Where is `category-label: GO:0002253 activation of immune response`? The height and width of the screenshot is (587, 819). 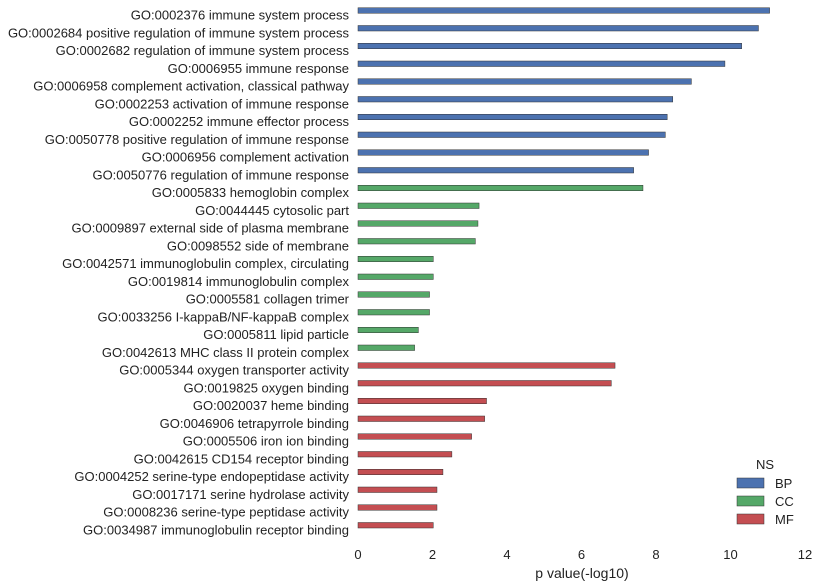
category-label: GO:0002253 activation of immune response is located at coordinates (222, 103).